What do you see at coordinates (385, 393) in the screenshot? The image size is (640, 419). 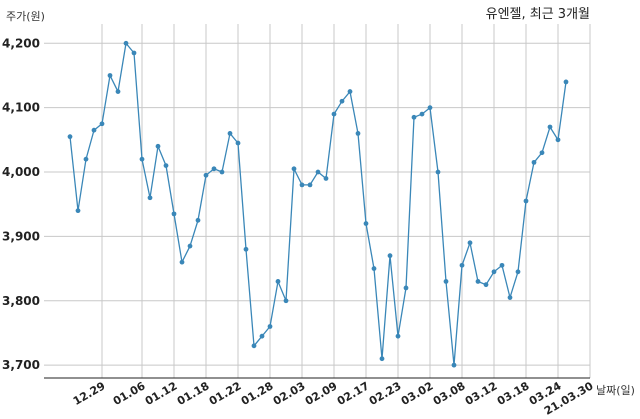 I see `x-tick-label: 02.23` at bounding box center [385, 393].